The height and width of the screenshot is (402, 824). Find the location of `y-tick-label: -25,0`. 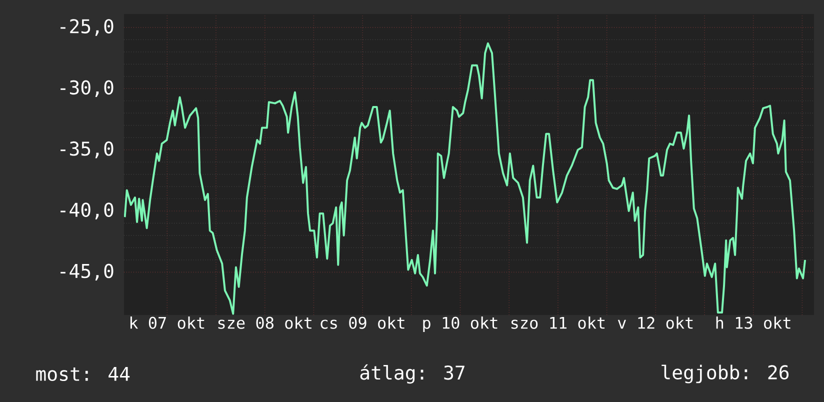

y-tick-label: -25,0 is located at coordinates (87, 27).